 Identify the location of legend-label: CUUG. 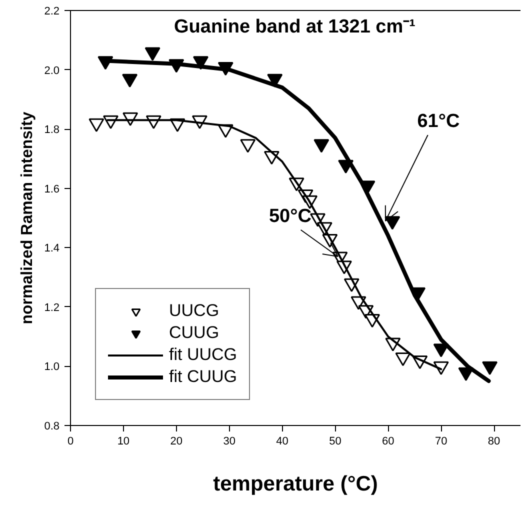
(194, 333).